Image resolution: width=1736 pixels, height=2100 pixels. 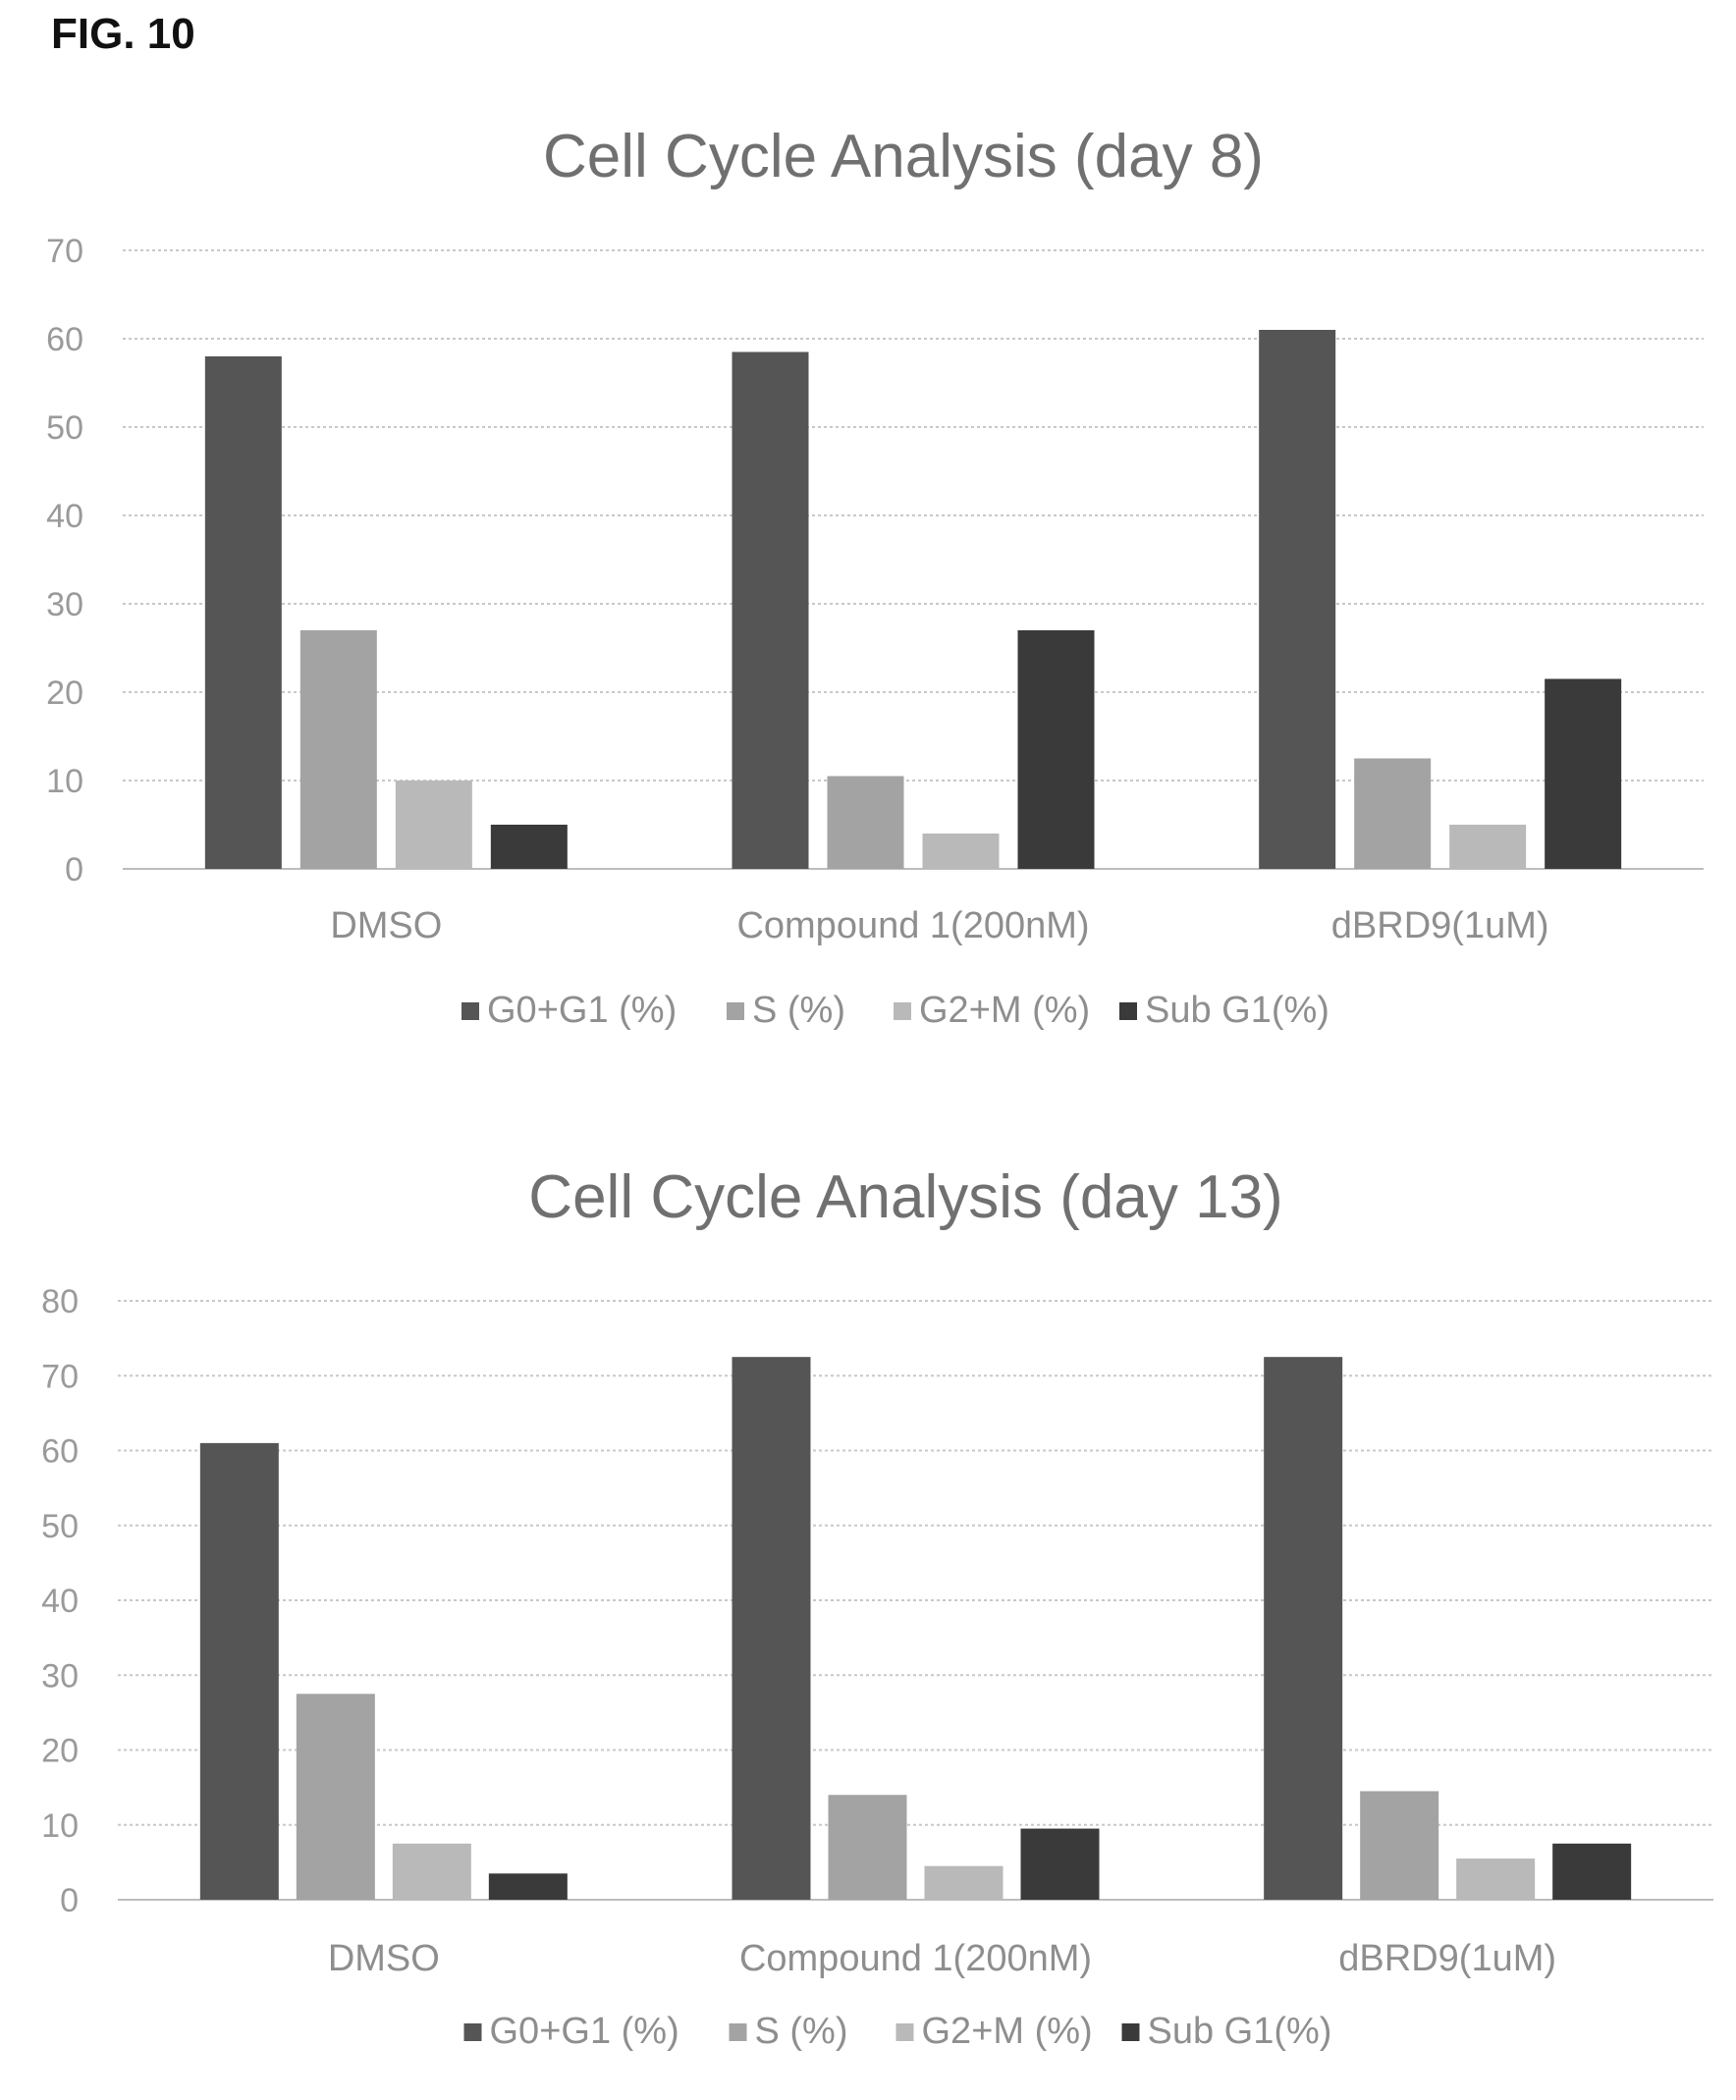 What do you see at coordinates (903, 156) in the screenshot?
I see `chart-title: Cell Cycle Analysis (day 8)` at bounding box center [903, 156].